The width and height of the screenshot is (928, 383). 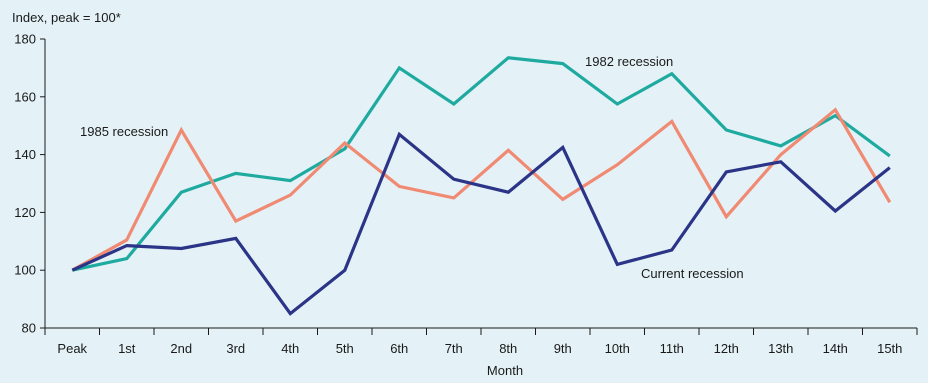 I want to click on y-axis: 80 100 120 140 160 180, so click(x=30, y=184).